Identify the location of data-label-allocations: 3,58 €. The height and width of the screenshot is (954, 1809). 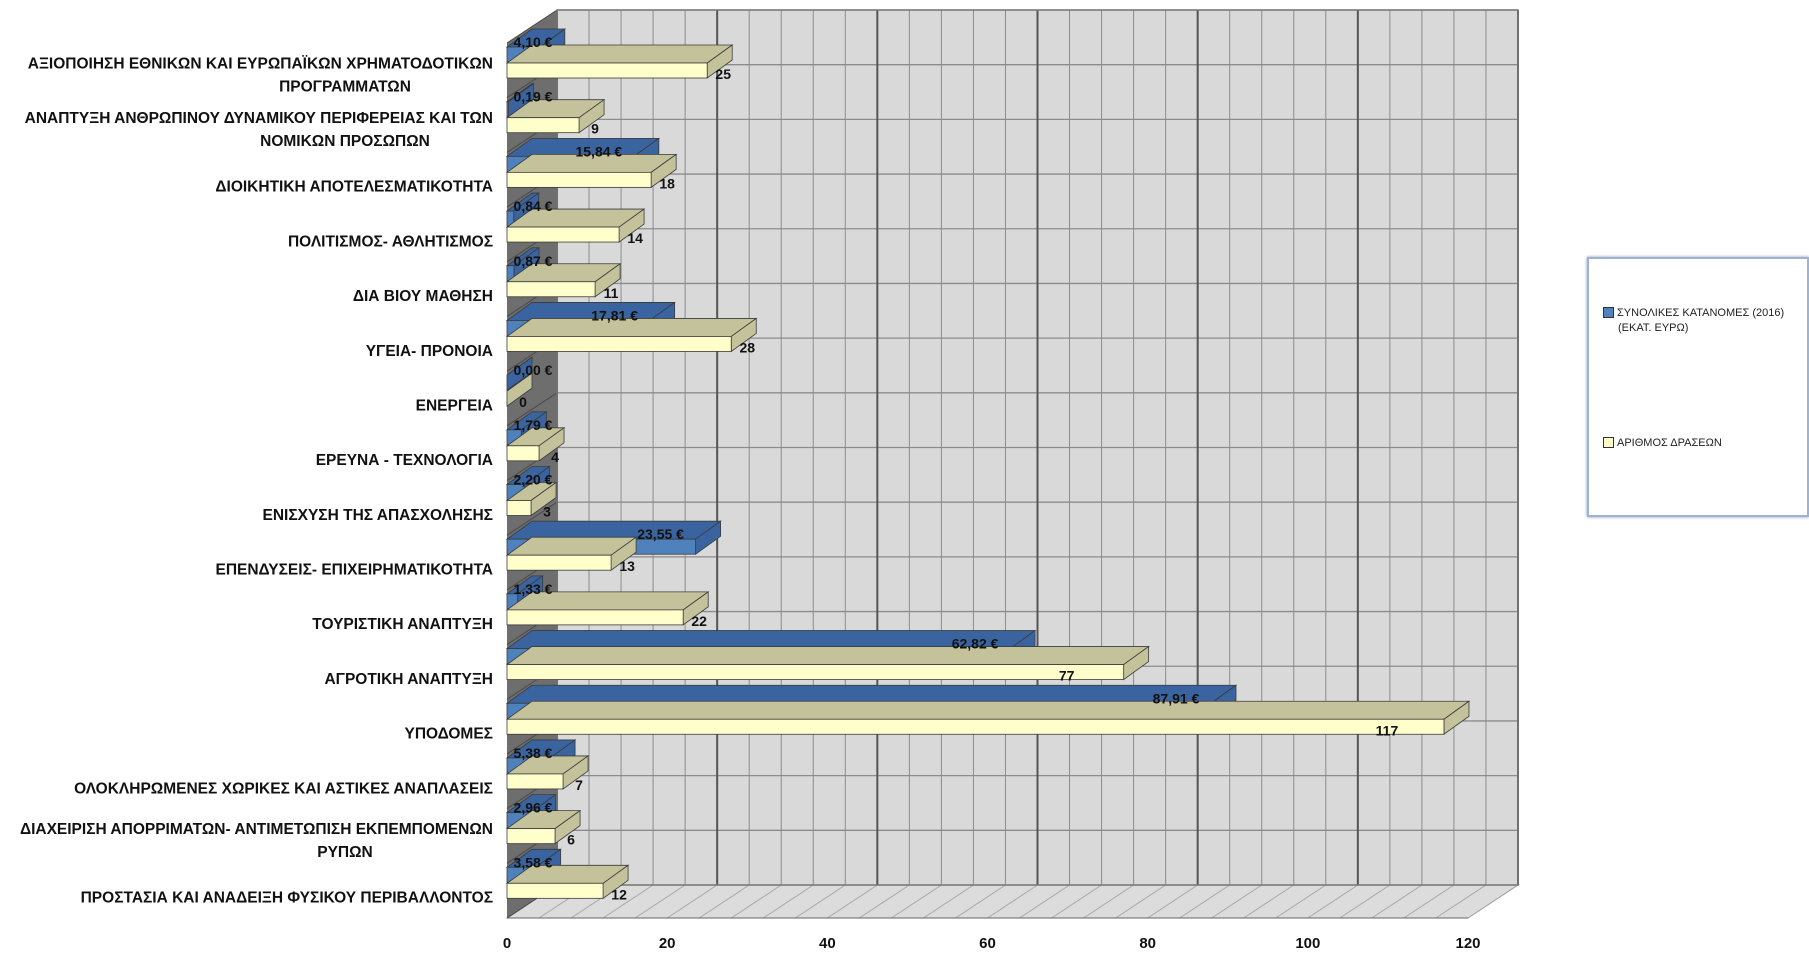
(533, 862).